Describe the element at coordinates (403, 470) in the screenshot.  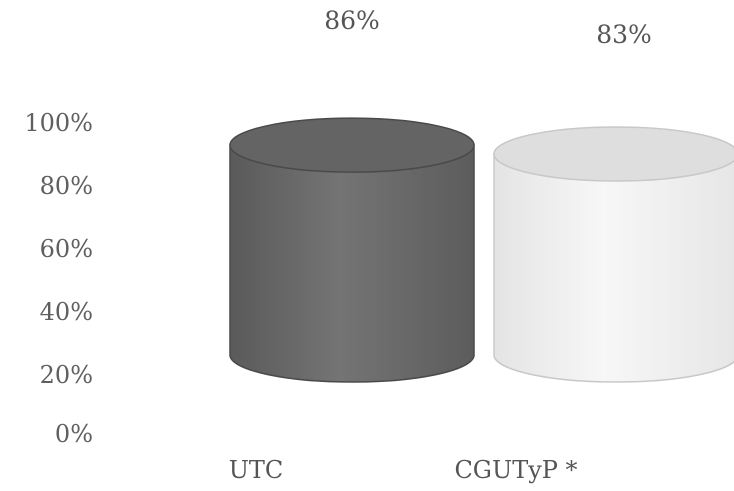
I see `x-axis: UTC CGUTyP *` at that location.